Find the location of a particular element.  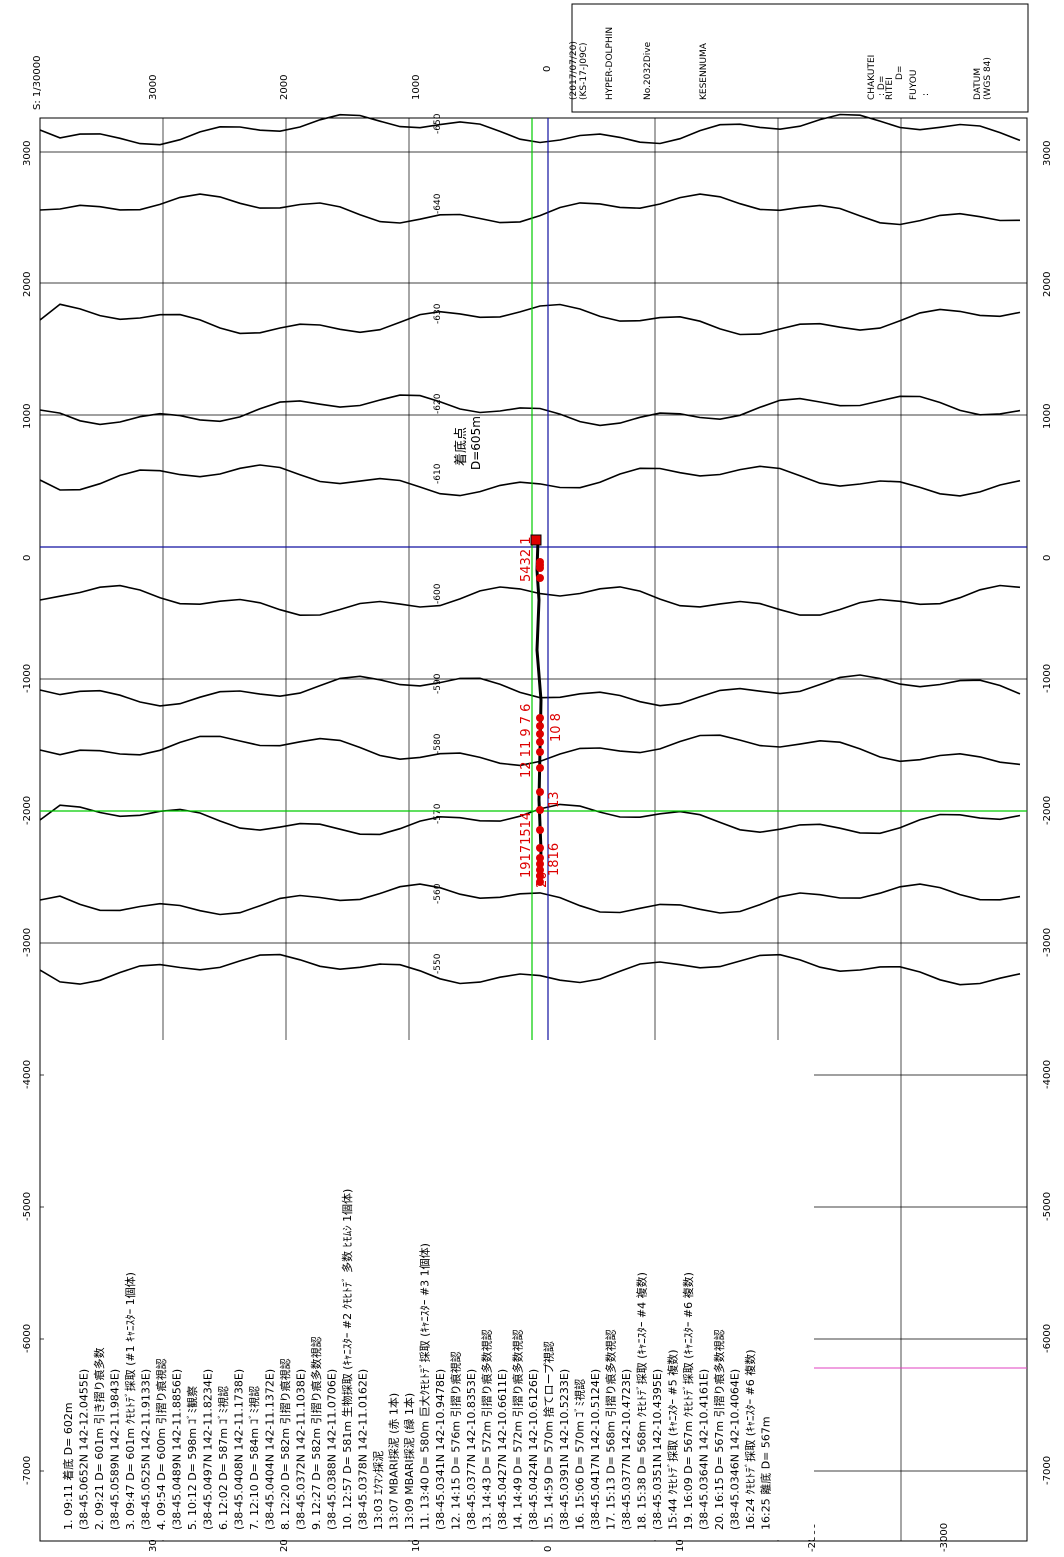

info-box is located at coordinates (800, 58).